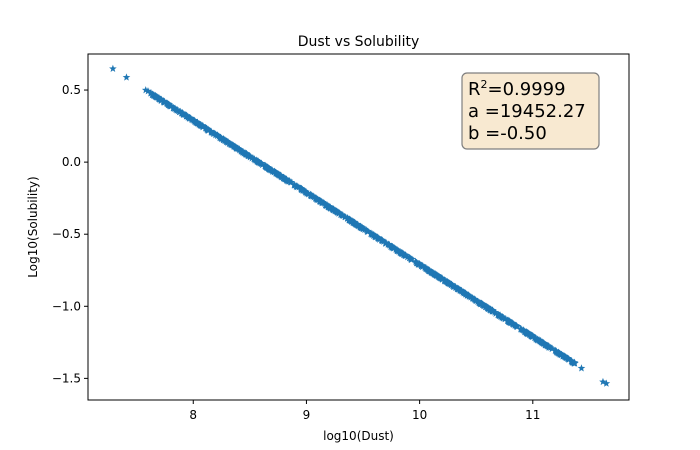 The image size is (700, 450). Describe the element at coordinates (364, 411) in the screenshot. I see `x-axis-ticks: 8 9 10 11` at that location.